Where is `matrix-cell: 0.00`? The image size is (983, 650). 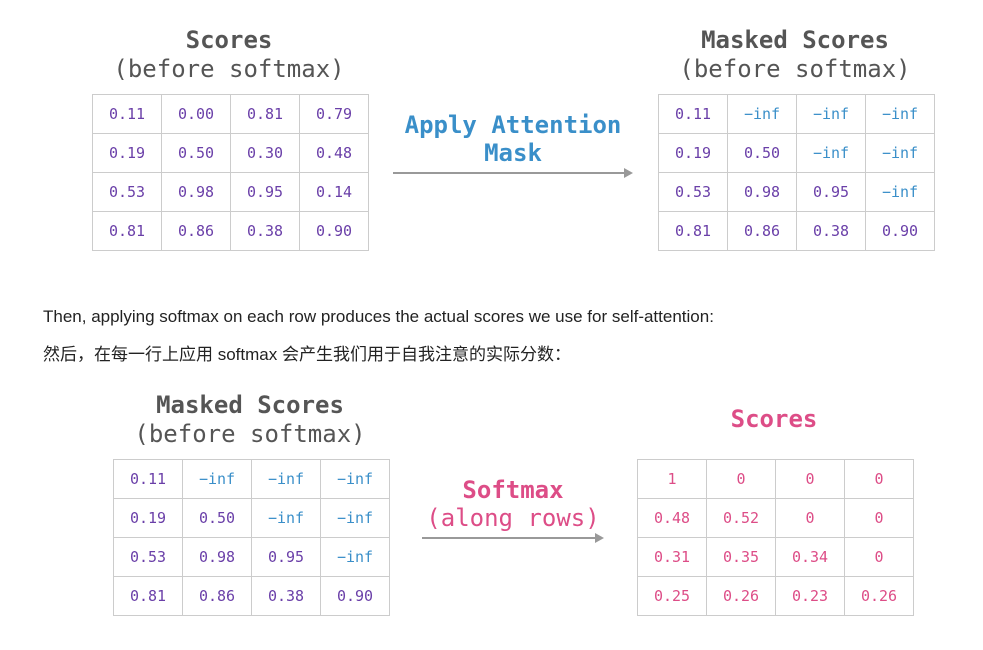 matrix-cell: 0.00 is located at coordinates (196, 114).